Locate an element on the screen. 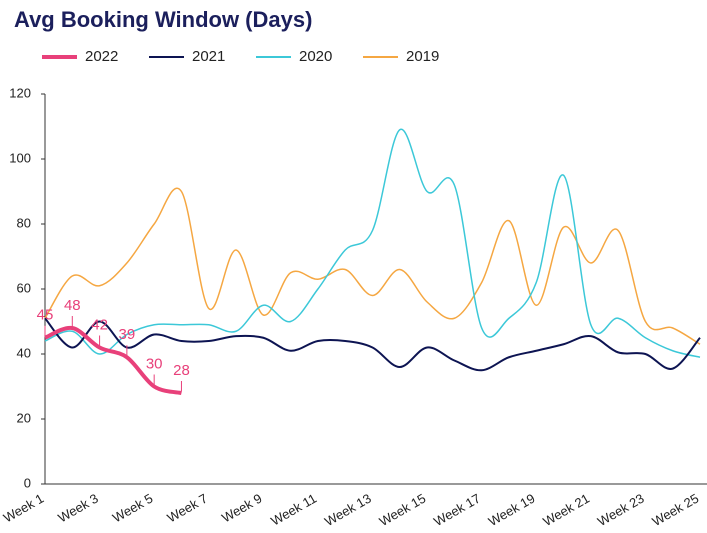 Image resolution: width=707 pixels, height=533 pixels. x-tick-label: Week 11 is located at coordinates (293, 510).